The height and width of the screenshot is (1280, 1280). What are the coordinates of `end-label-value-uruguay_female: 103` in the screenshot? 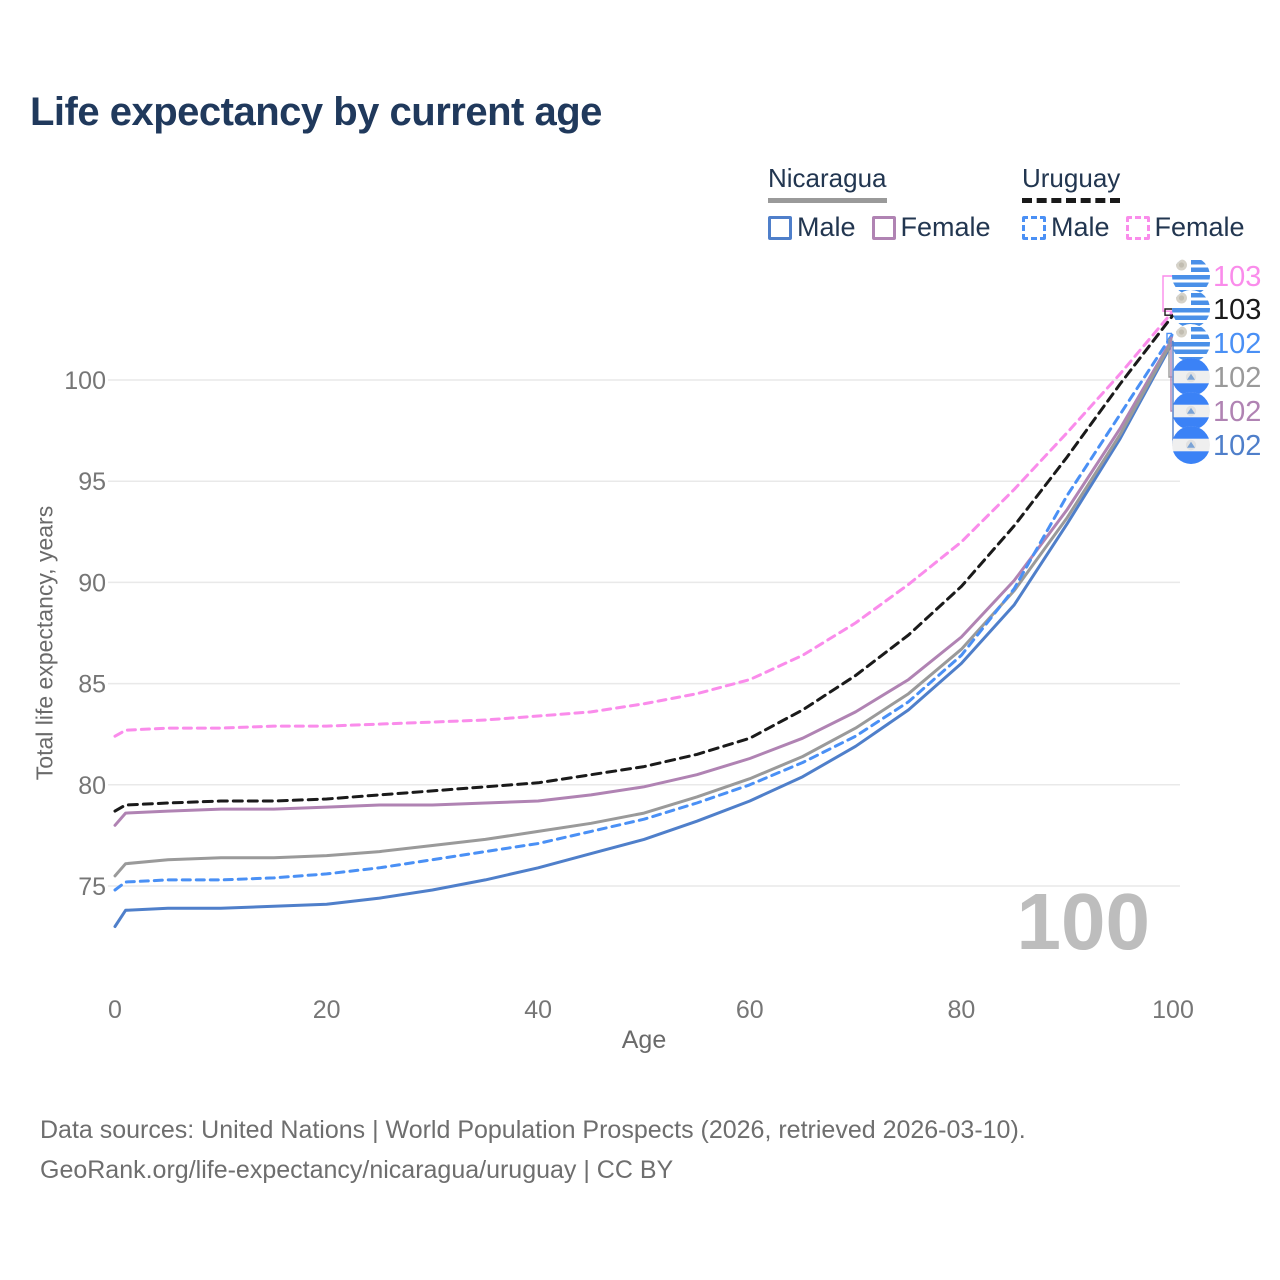 It's located at (1237, 277).